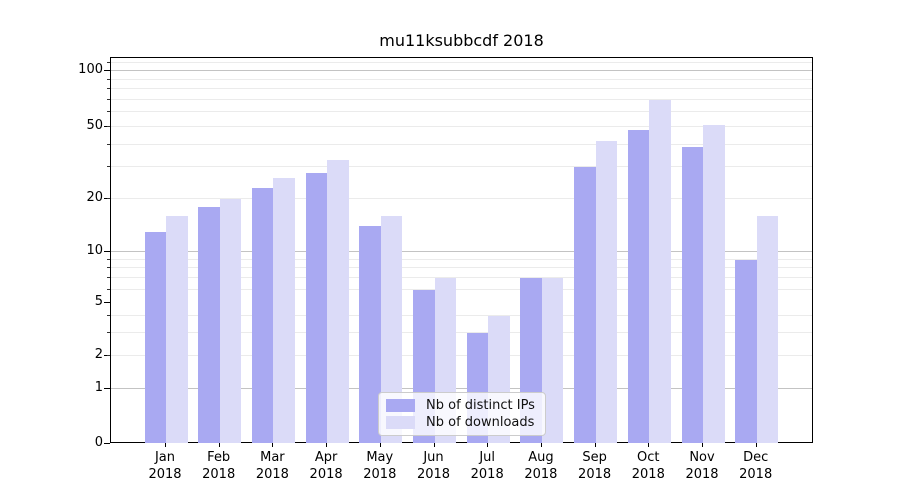 This screenshot has width=900, height=500. What do you see at coordinates (648, 457) in the screenshot?
I see `x-tick-month: Oct` at bounding box center [648, 457].